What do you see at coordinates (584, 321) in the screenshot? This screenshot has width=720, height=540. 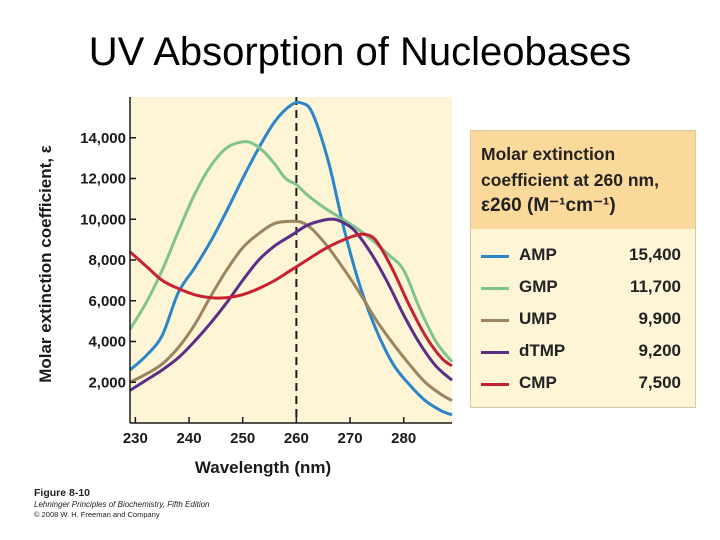 I see `legend-row-ump: UMP 9,900` at bounding box center [584, 321].